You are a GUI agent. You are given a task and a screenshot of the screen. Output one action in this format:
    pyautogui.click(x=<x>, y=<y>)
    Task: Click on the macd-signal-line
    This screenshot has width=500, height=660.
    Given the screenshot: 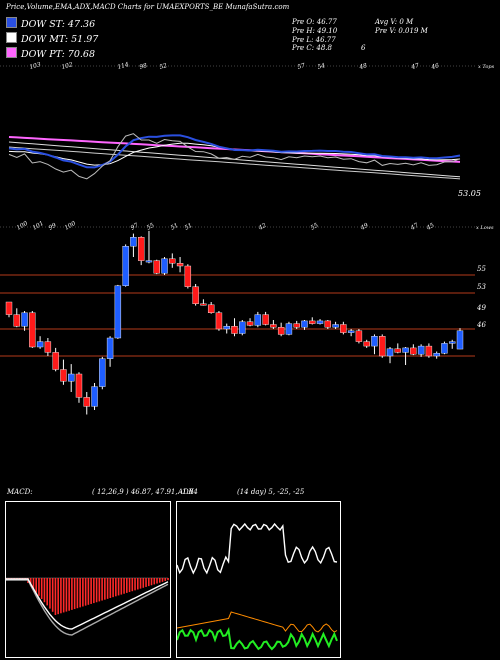 What is the action you would take?
    pyautogui.click(x=87, y=607)
    